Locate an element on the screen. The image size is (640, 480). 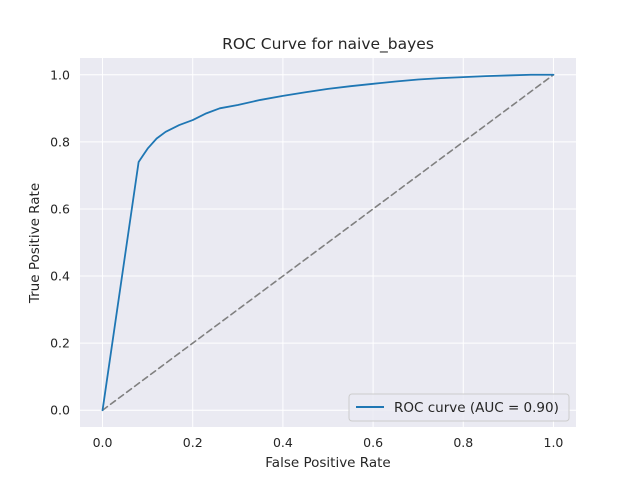
y-axis-label: True Positive Rate is located at coordinates (35, 243).